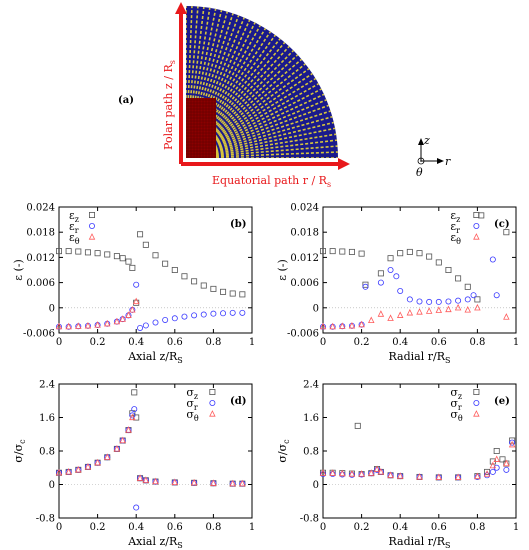 The height and width of the screenshot is (550, 529). Describe the element at coordinates (40, 283) in the screenshot. I see `y-tick-label: 0.006` at that location.